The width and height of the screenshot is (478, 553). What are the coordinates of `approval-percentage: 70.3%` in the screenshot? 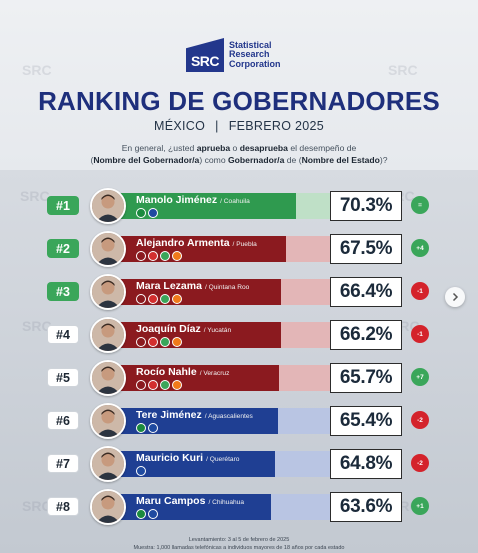 It's located at (366, 206).